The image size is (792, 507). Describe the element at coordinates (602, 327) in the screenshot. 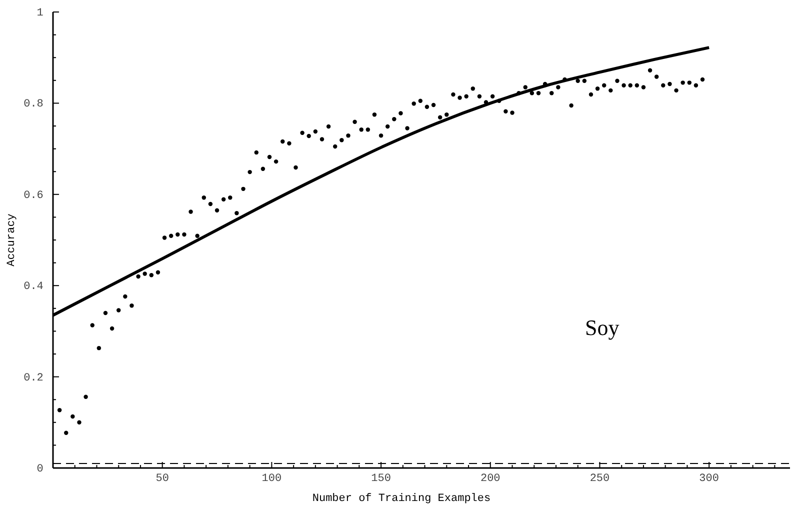

I see `annotation: Soy` at that location.